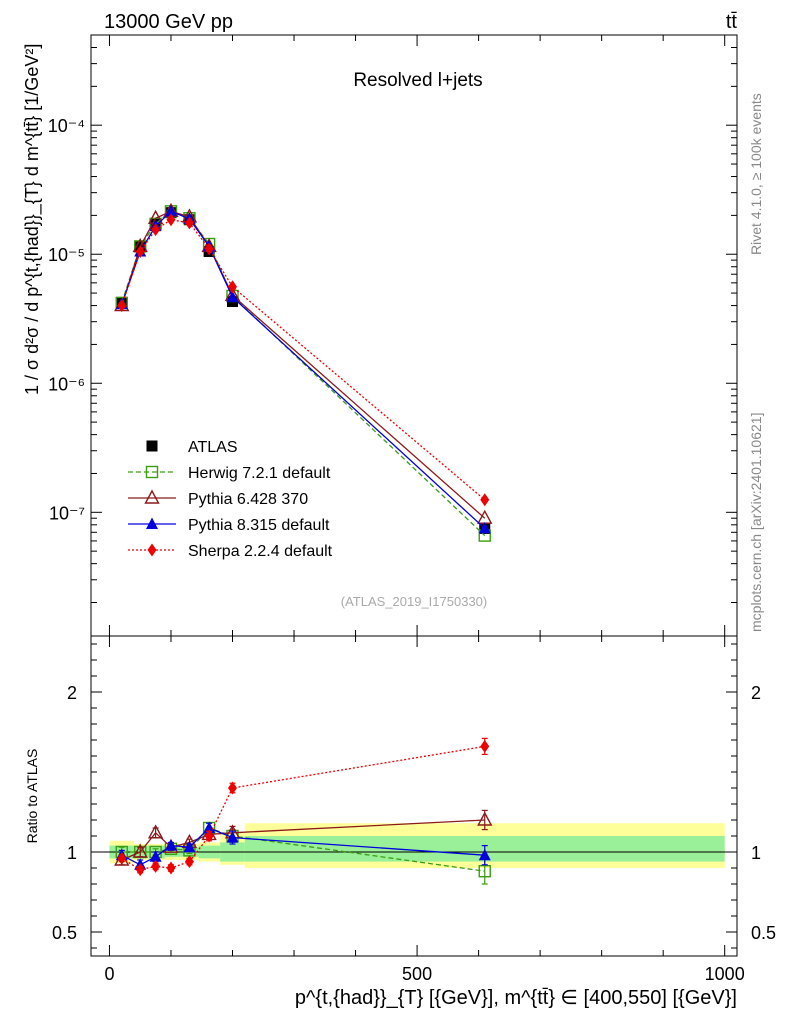  What do you see at coordinates (32, 796) in the screenshot?
I see `ratio-y-axis-label: Ratio to ATLAS` at bounding box center [32, 796].